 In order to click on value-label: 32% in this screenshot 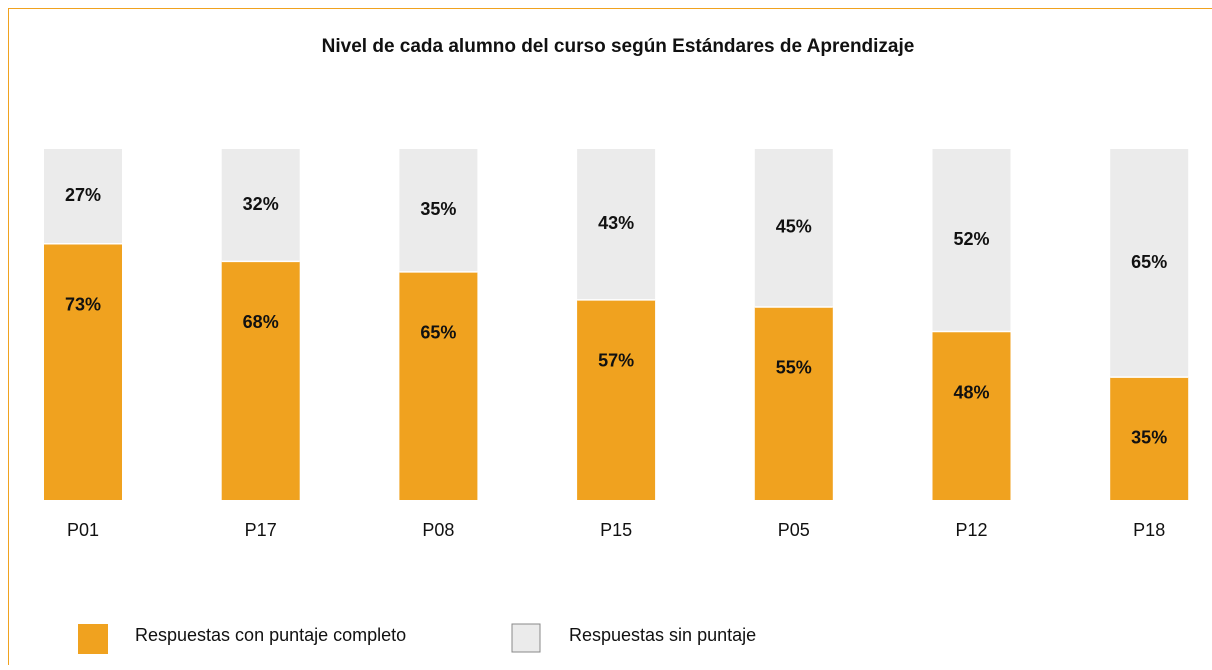, I will do `click(261, 204)`.